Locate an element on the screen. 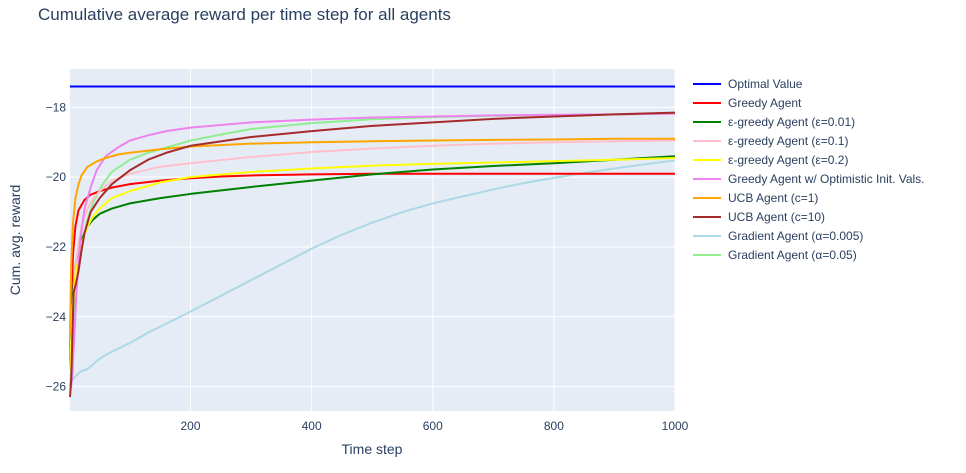 This screenshot has width=966, height=473. legend-item: ε-greedy Agent (ε=0.1) is located at coordinates (770, 141).